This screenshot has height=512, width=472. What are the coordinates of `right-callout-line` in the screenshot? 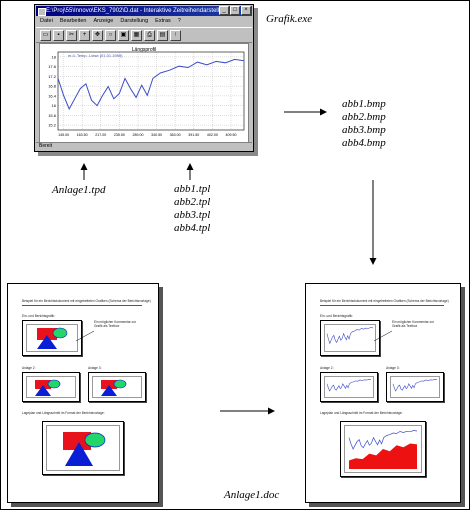 It's located at (383, 336).